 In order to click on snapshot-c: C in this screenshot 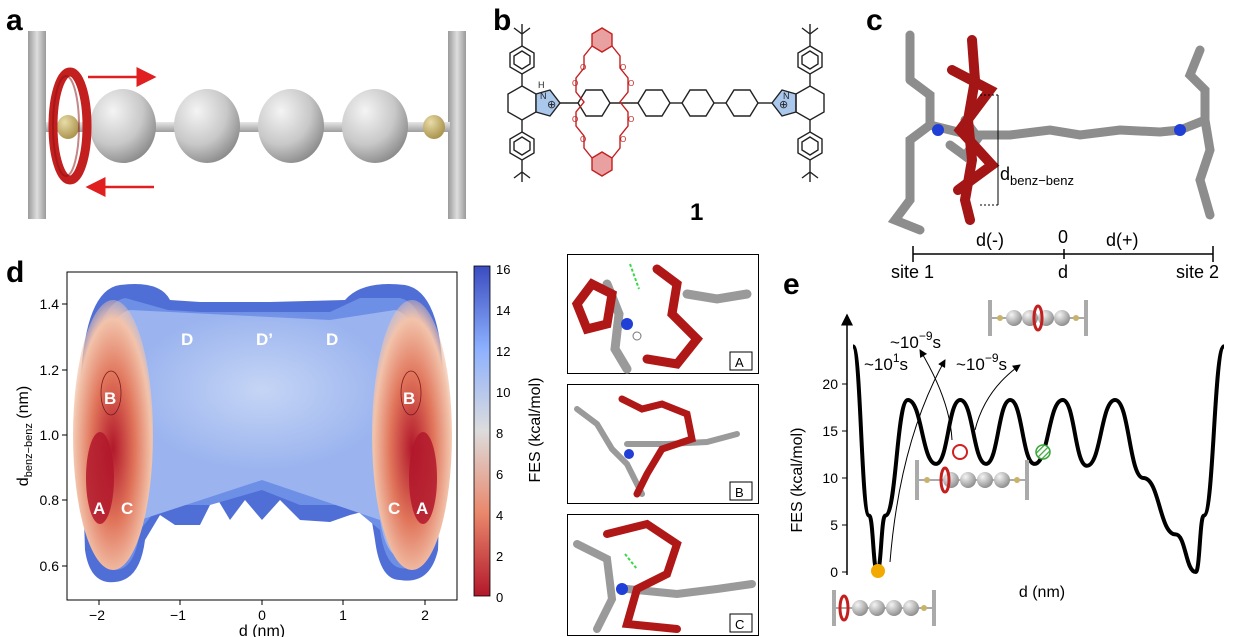, I will do `click(663, 575)`.